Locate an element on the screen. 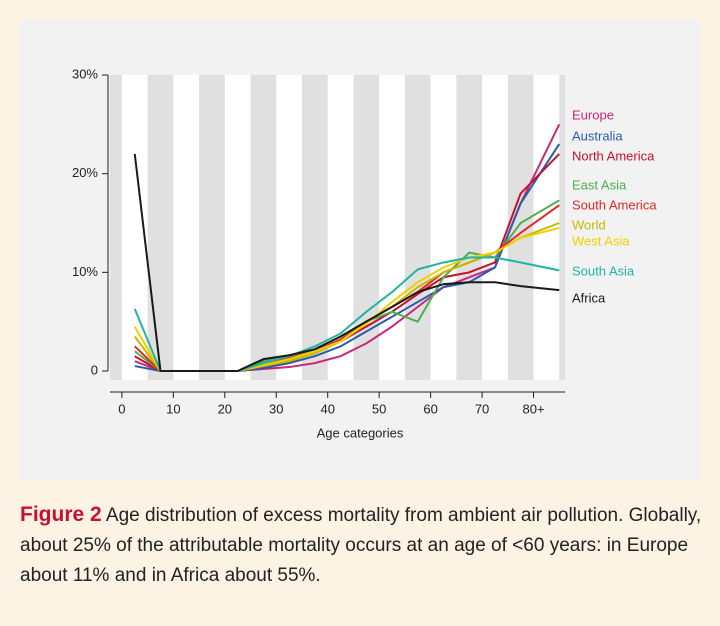 The width and height of the screenshot is (720, 626). x-tick-label: 60 is located at coordinates (430, 408).